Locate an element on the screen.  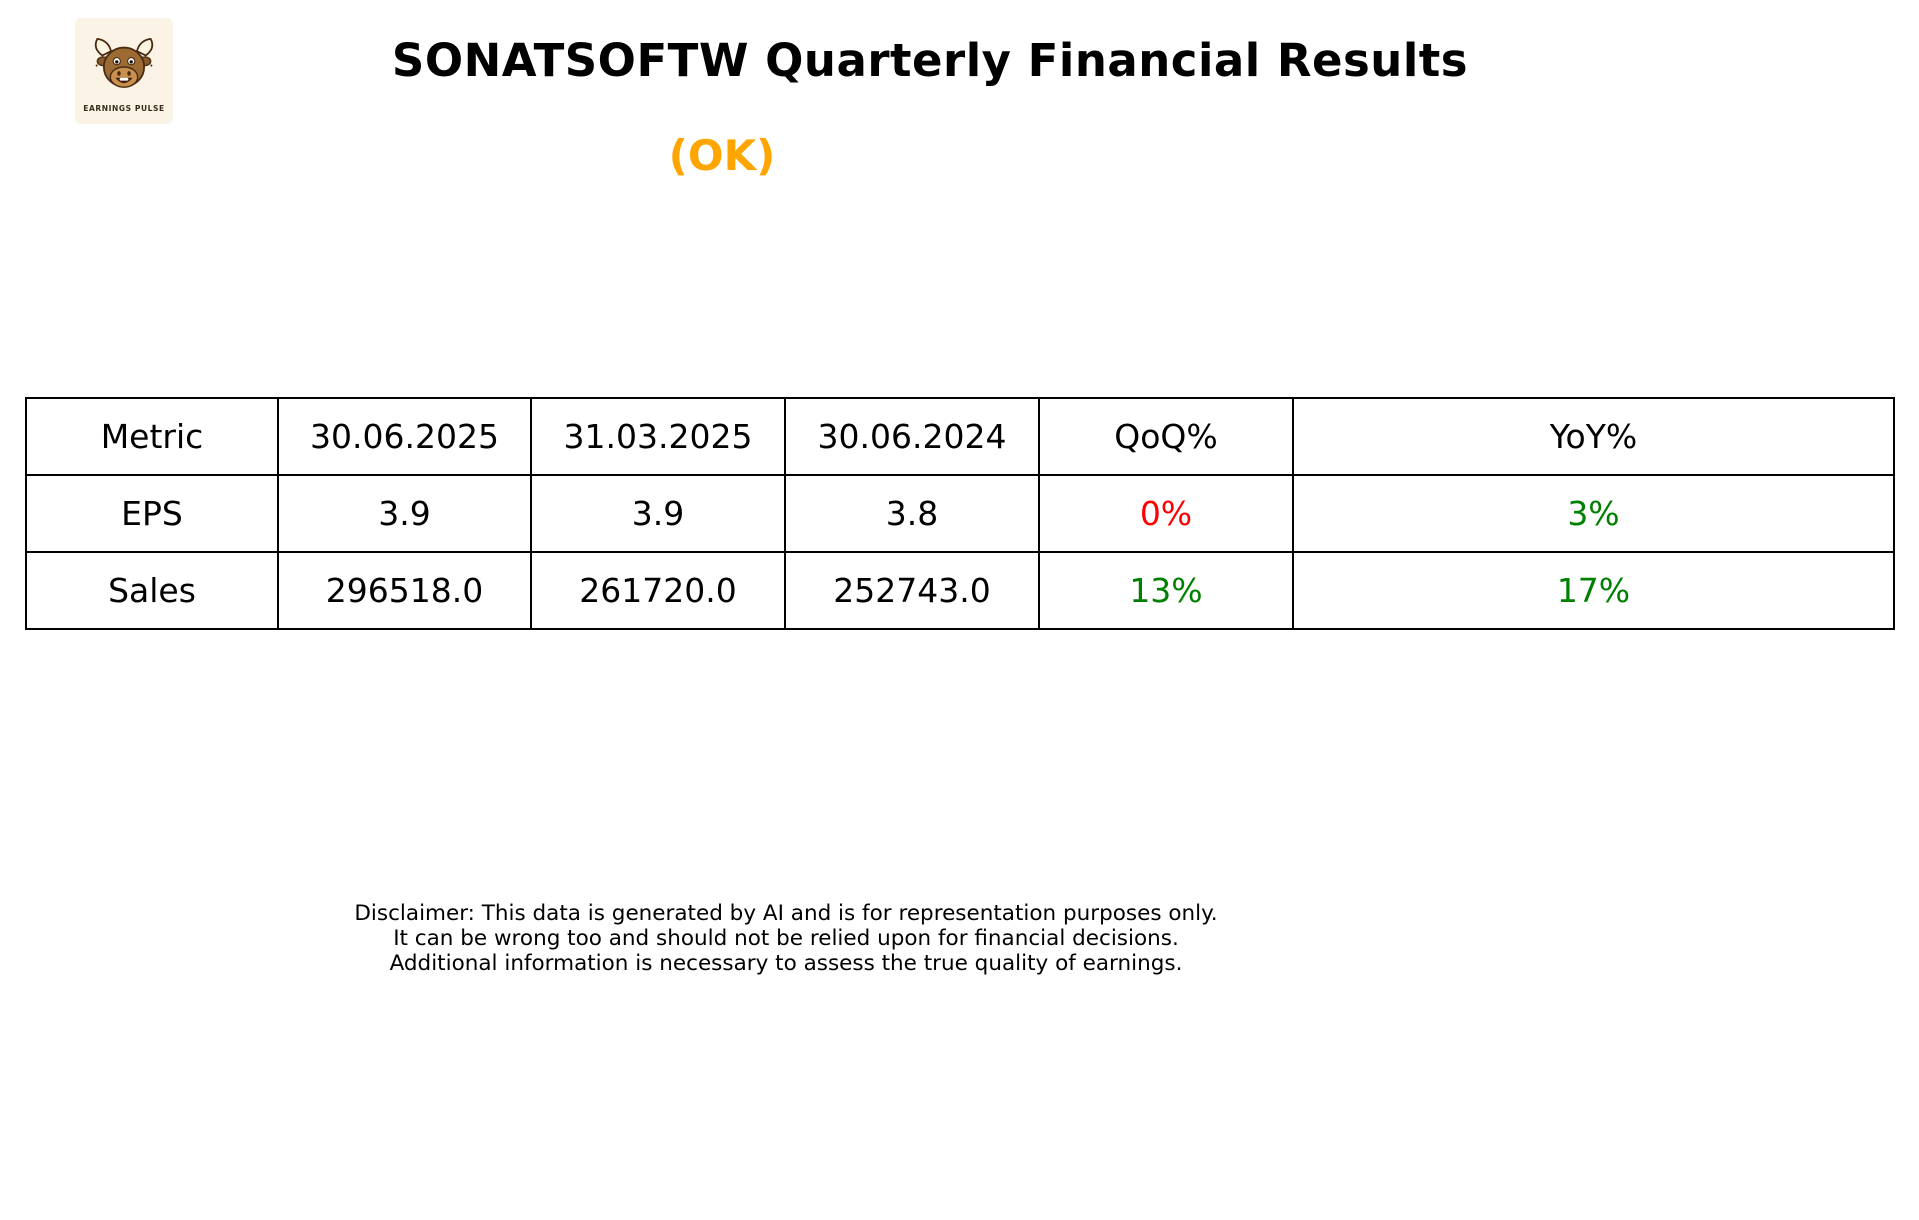
sales-year-ago-value: 252743.0 is located at coordinates (912, 590).